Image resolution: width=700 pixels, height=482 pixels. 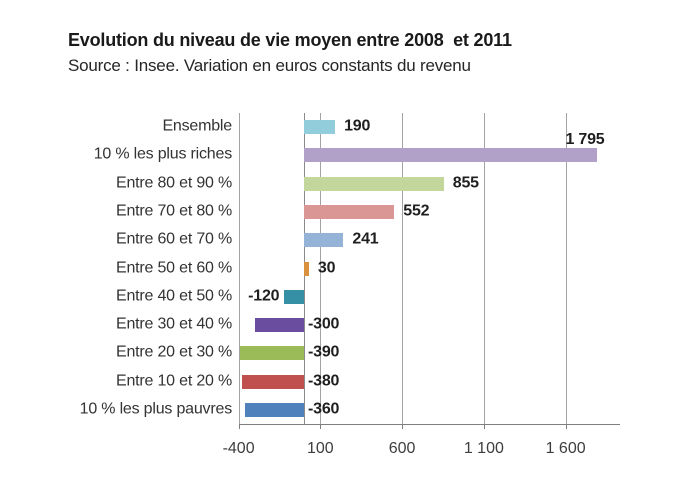 I want to click on bar-value-label: -390, so click(x=324, y=352).